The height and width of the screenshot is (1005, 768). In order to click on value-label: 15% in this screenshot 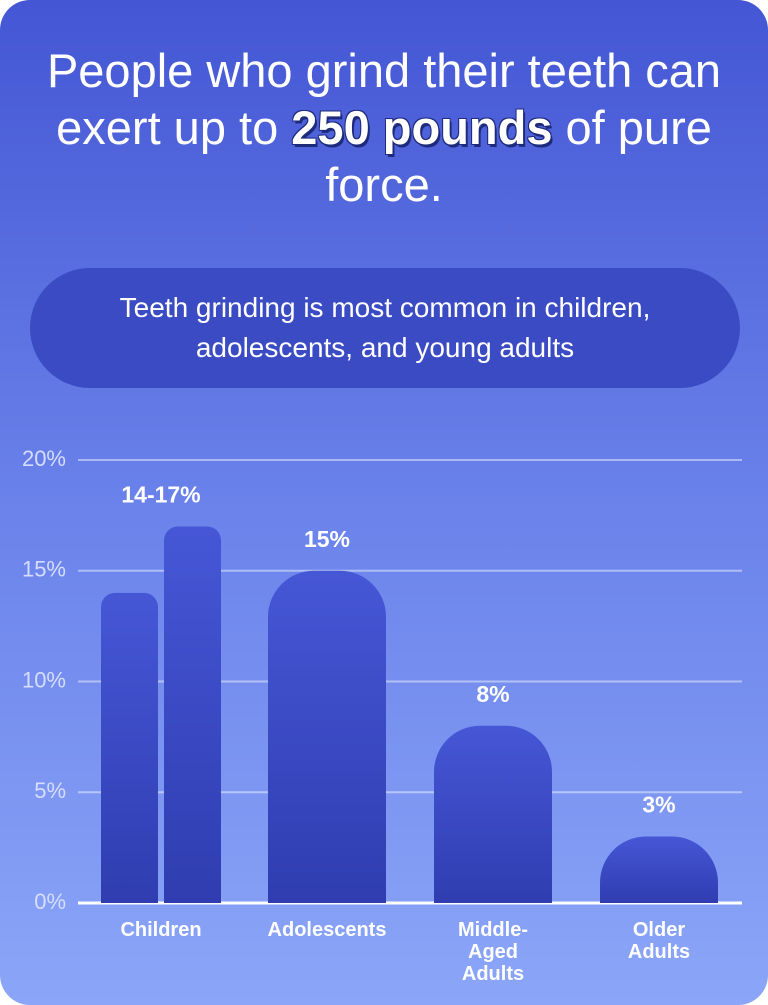, I will do `click(327, 539)`.